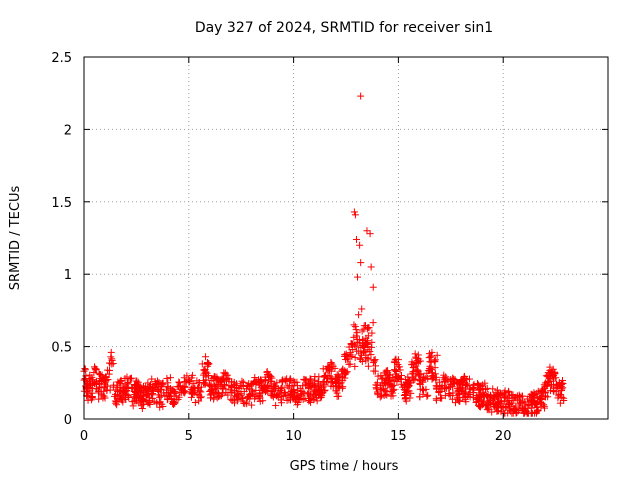  What do you see at coordinates (398, 436) in the screenshot?
I see `x-tick-label: 15` at bounding box center [398, 436].